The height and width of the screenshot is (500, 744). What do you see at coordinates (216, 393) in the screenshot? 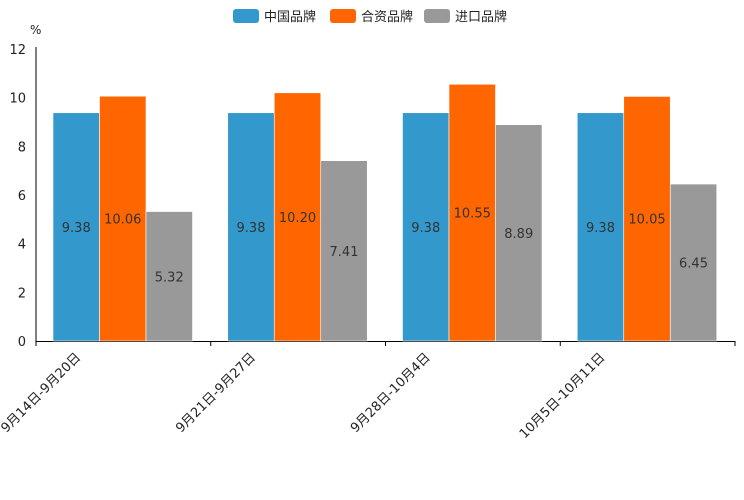
I see `x-tick-label: 9月21日-9月27日` at bounding box center [216, 393].